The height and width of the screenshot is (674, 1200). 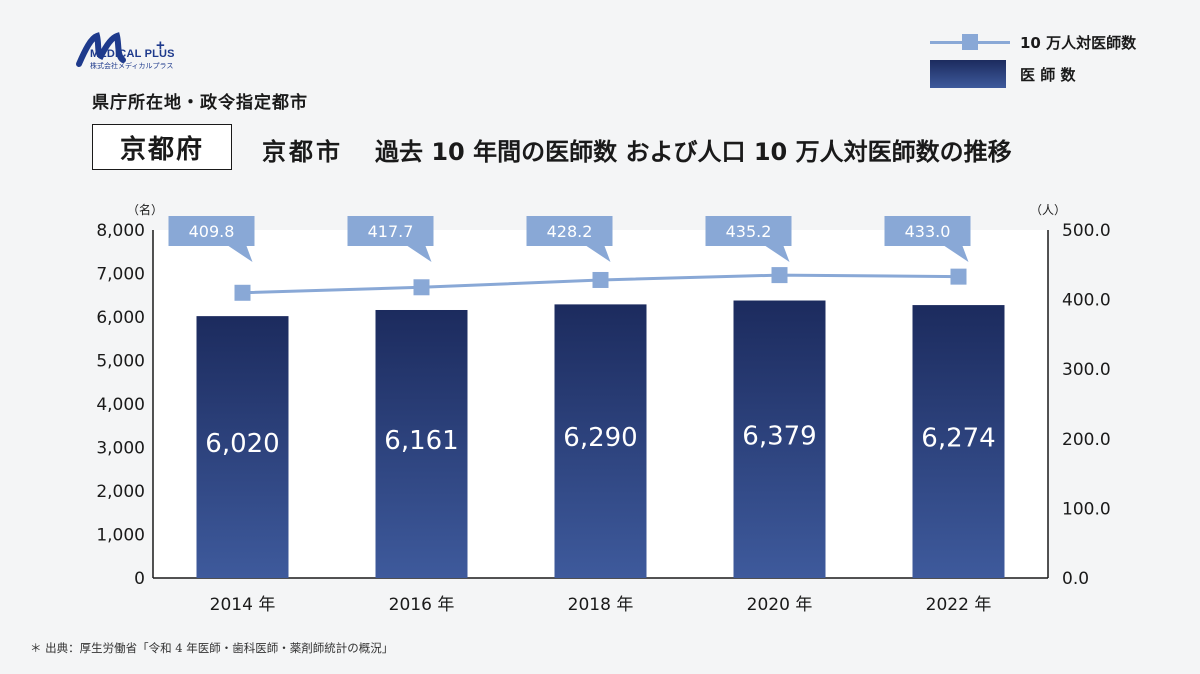 I want to click on right-tick-label: 200.0, so click(x=1086, y=440).